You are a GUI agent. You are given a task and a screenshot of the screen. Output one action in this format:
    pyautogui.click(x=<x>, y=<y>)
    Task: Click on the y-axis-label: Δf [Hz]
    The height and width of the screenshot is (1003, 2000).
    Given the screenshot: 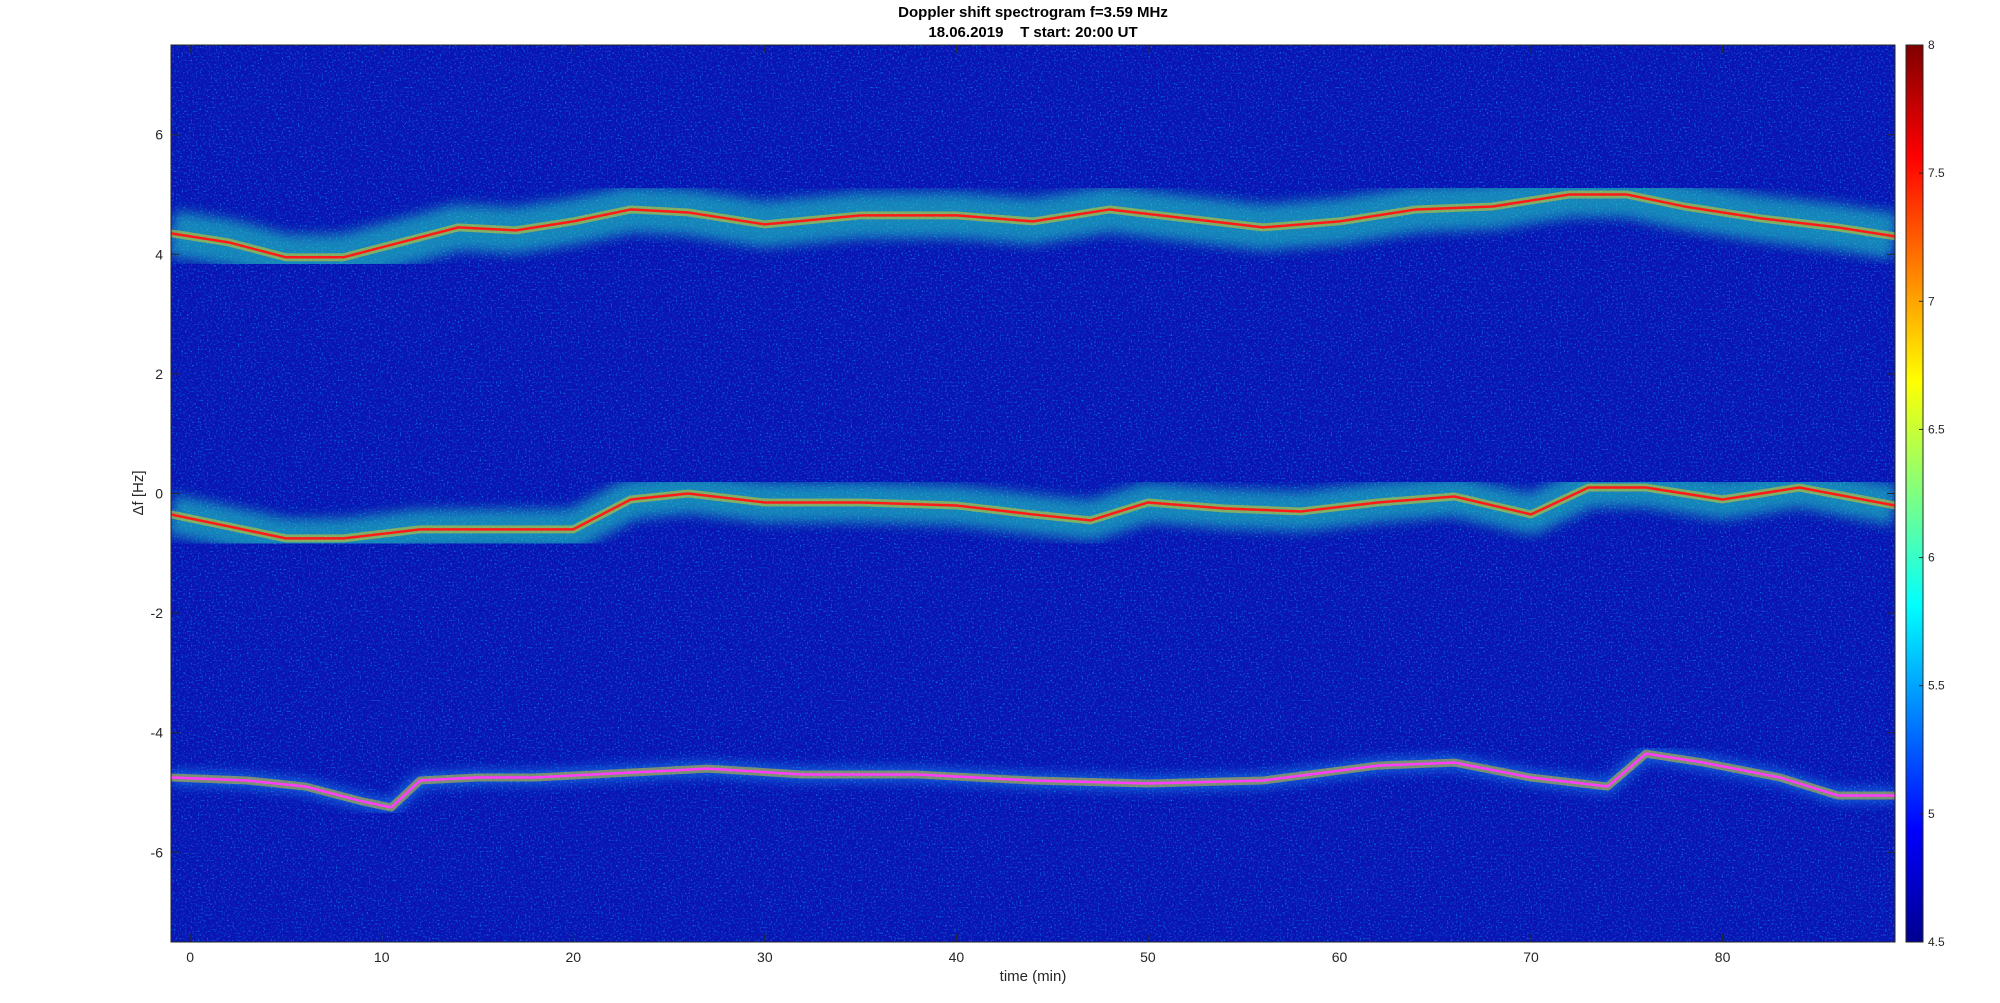 What is the action you would take?
    pyautogui.click(x=138, y=492)
    